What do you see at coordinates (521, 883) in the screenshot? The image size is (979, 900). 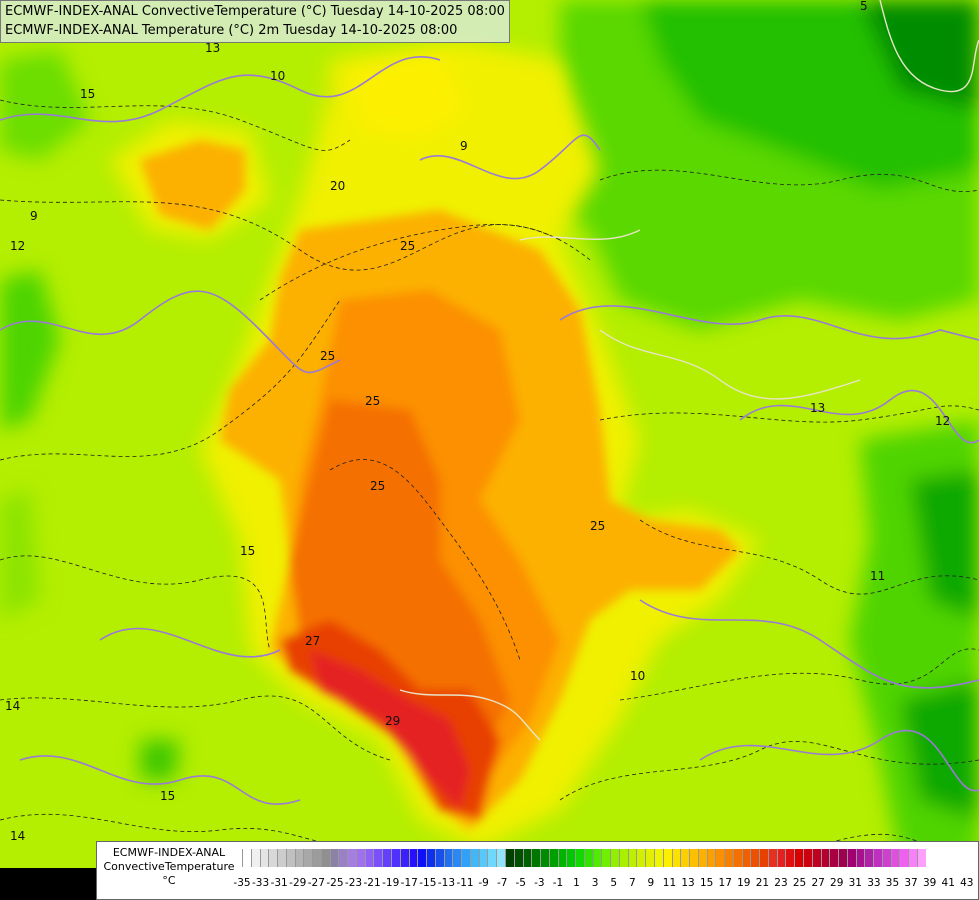 I see `legend-tick-label: -5` at bounding box center [521, 883].